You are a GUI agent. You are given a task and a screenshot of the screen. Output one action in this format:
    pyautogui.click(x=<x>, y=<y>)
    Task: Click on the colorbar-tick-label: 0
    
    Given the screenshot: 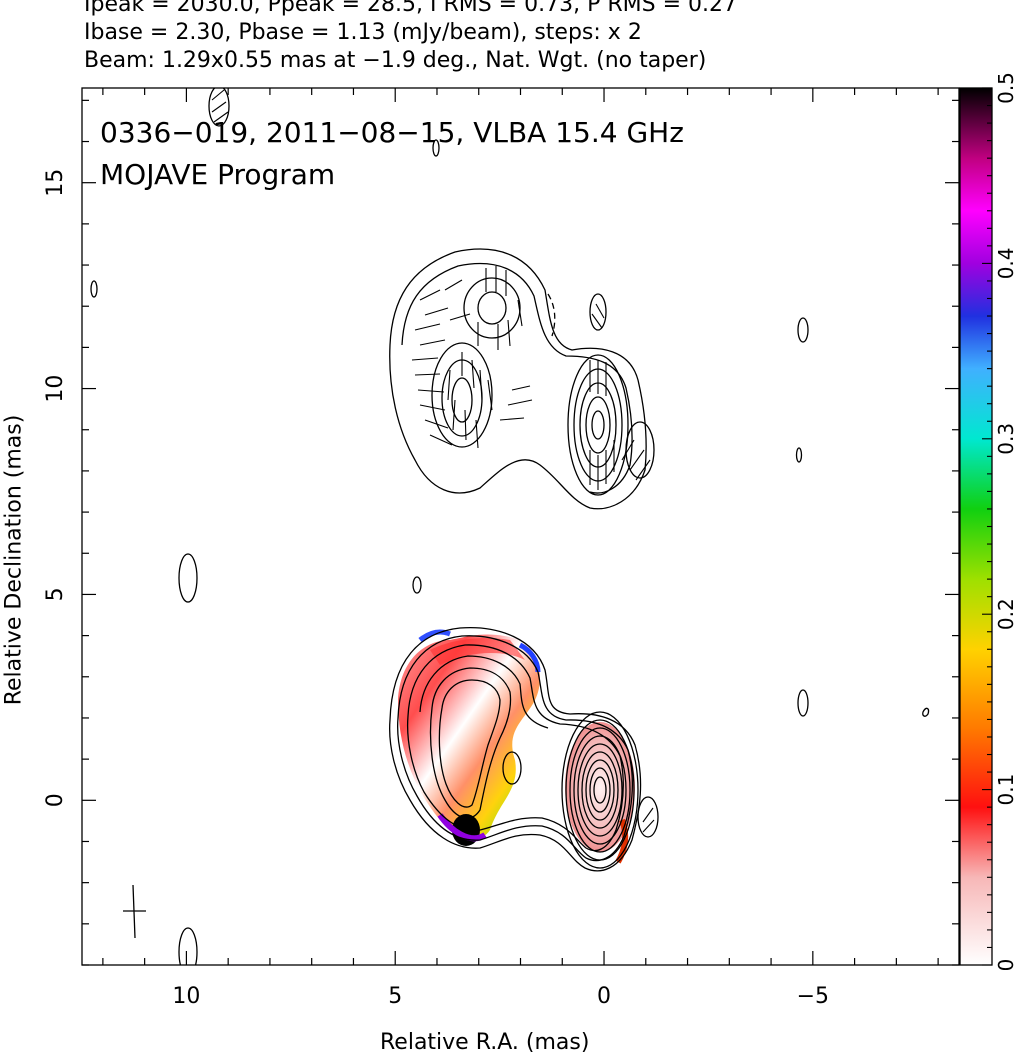 What is the action you would take?
    pyautogui.click(x=1006, y=965)
    